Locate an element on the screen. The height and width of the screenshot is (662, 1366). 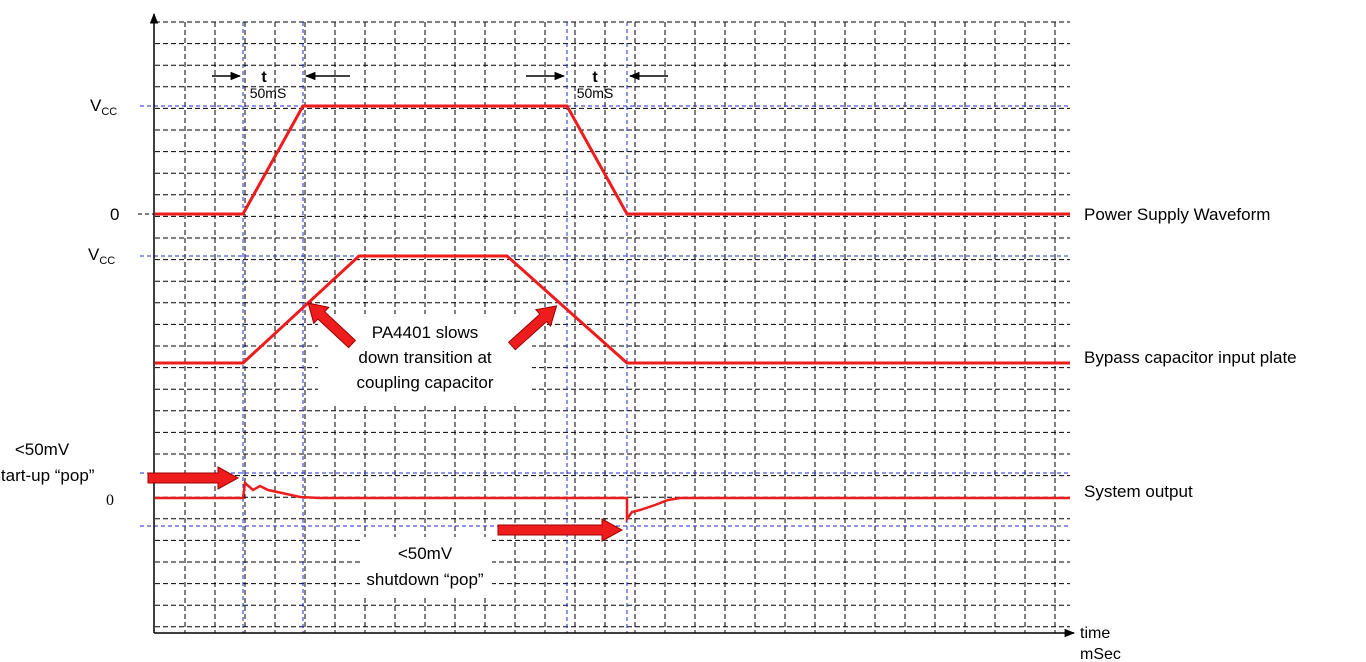
startup-pop-line-1: <50mV is located at coordinates (42, 449).